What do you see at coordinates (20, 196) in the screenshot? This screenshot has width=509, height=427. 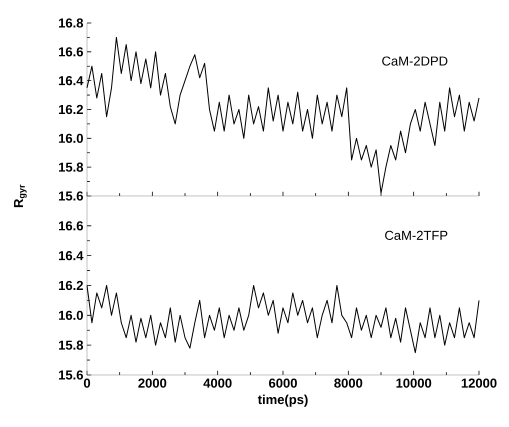 I see `y-axis-title: R$_{gyr}$` at bounding box center [20, 196].